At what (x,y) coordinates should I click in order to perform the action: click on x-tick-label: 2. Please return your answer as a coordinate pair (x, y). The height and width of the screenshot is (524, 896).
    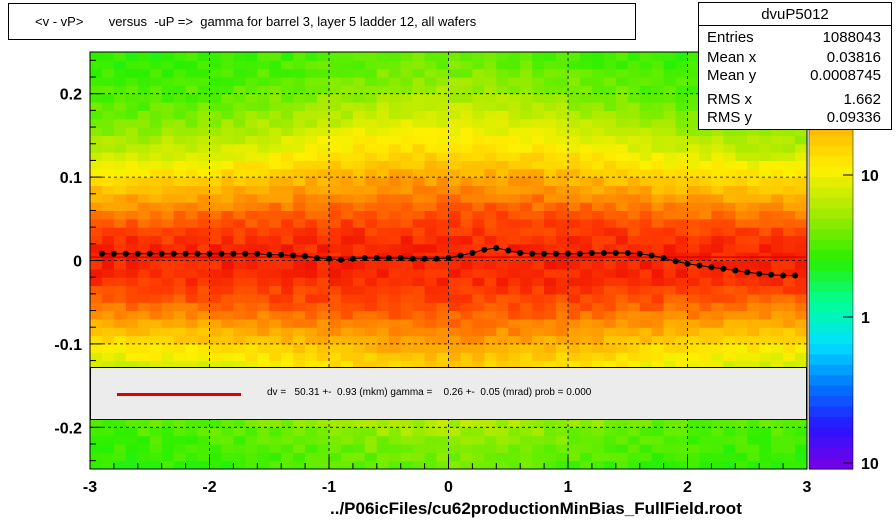
    Looking at the image, I should click on (687, 487).